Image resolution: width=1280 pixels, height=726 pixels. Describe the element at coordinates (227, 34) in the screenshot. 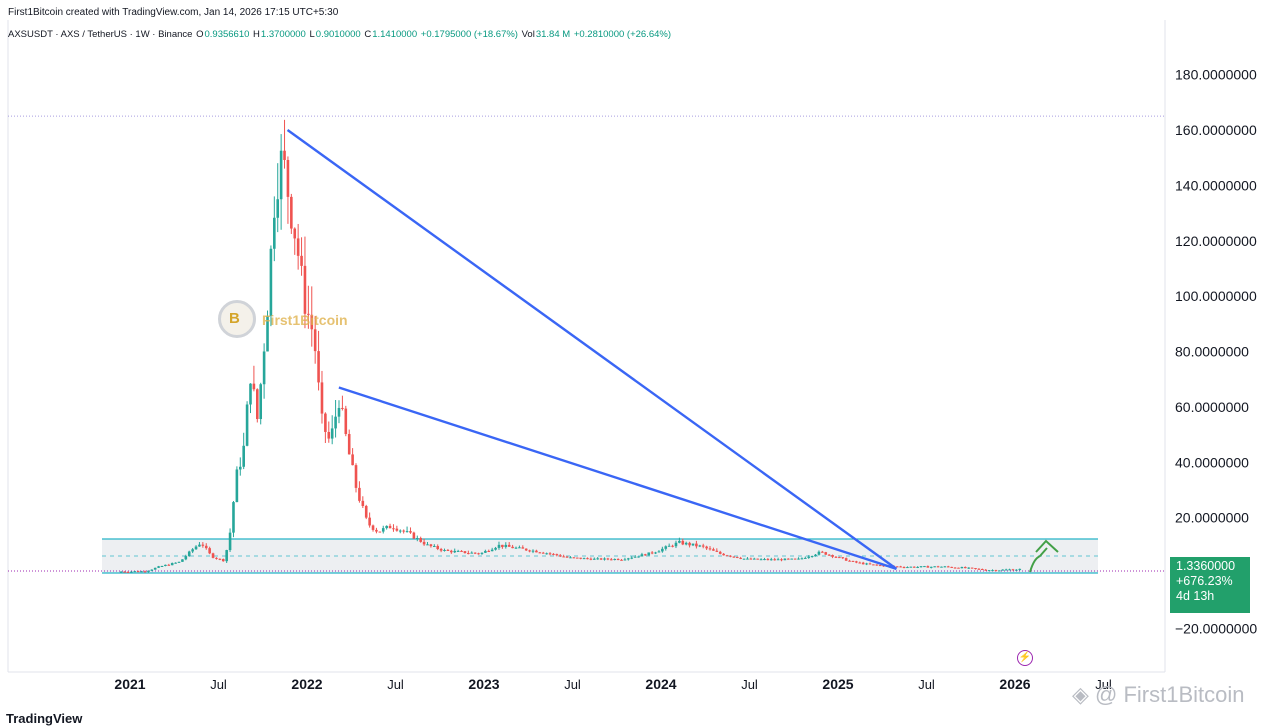

I see `open-value: 0.9356610` at that location.